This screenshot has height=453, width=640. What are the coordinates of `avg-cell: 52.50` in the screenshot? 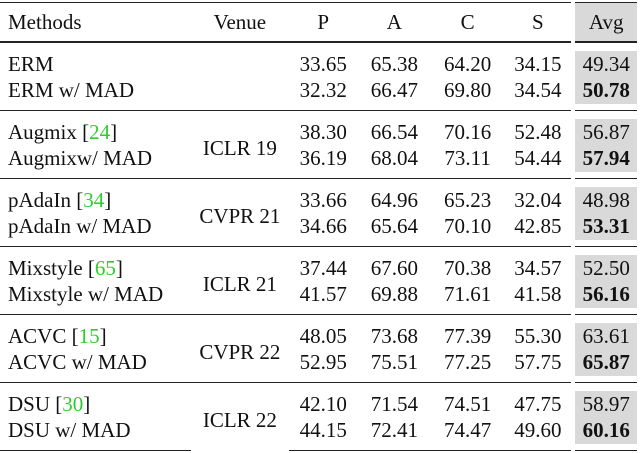 It's located at (605, 263).